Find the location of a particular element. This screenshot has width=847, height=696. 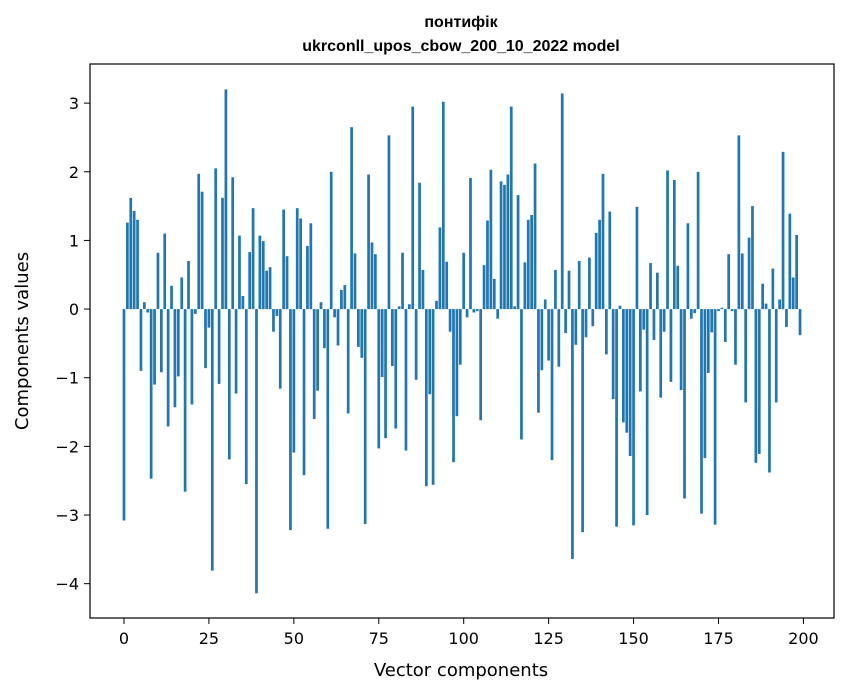

y-tick-label: −2 is located at coordinates (67, 446).